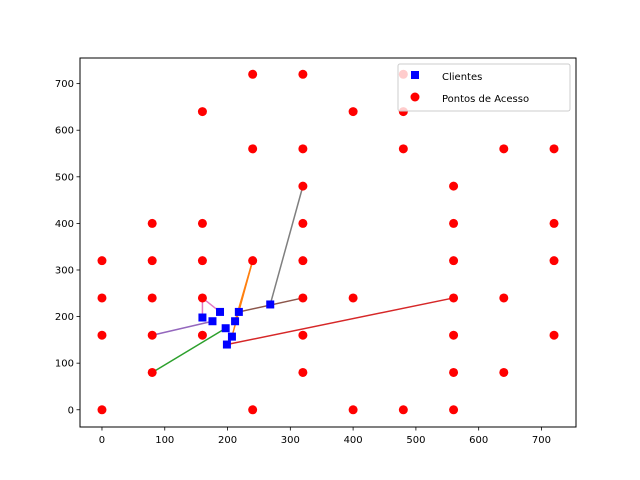 This screenshot has height=480, width=640. What do you see at coordinates (462, 77) in the screenshot?
I see `legend-clientes-label: Clientes` at bounding box center [462, 77].